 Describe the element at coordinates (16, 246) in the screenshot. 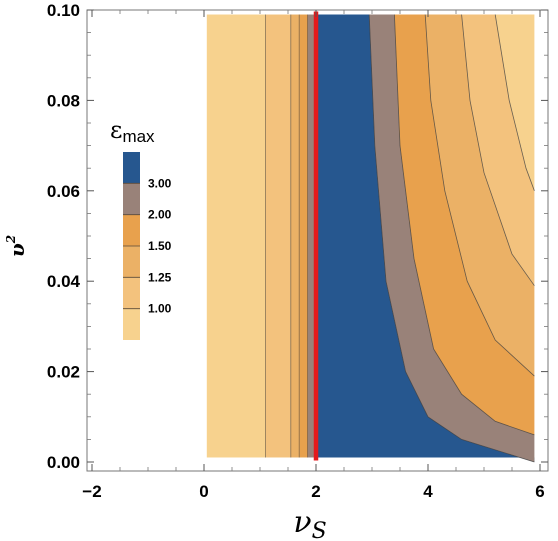

I see `y-axis-label: υ2` at that location.